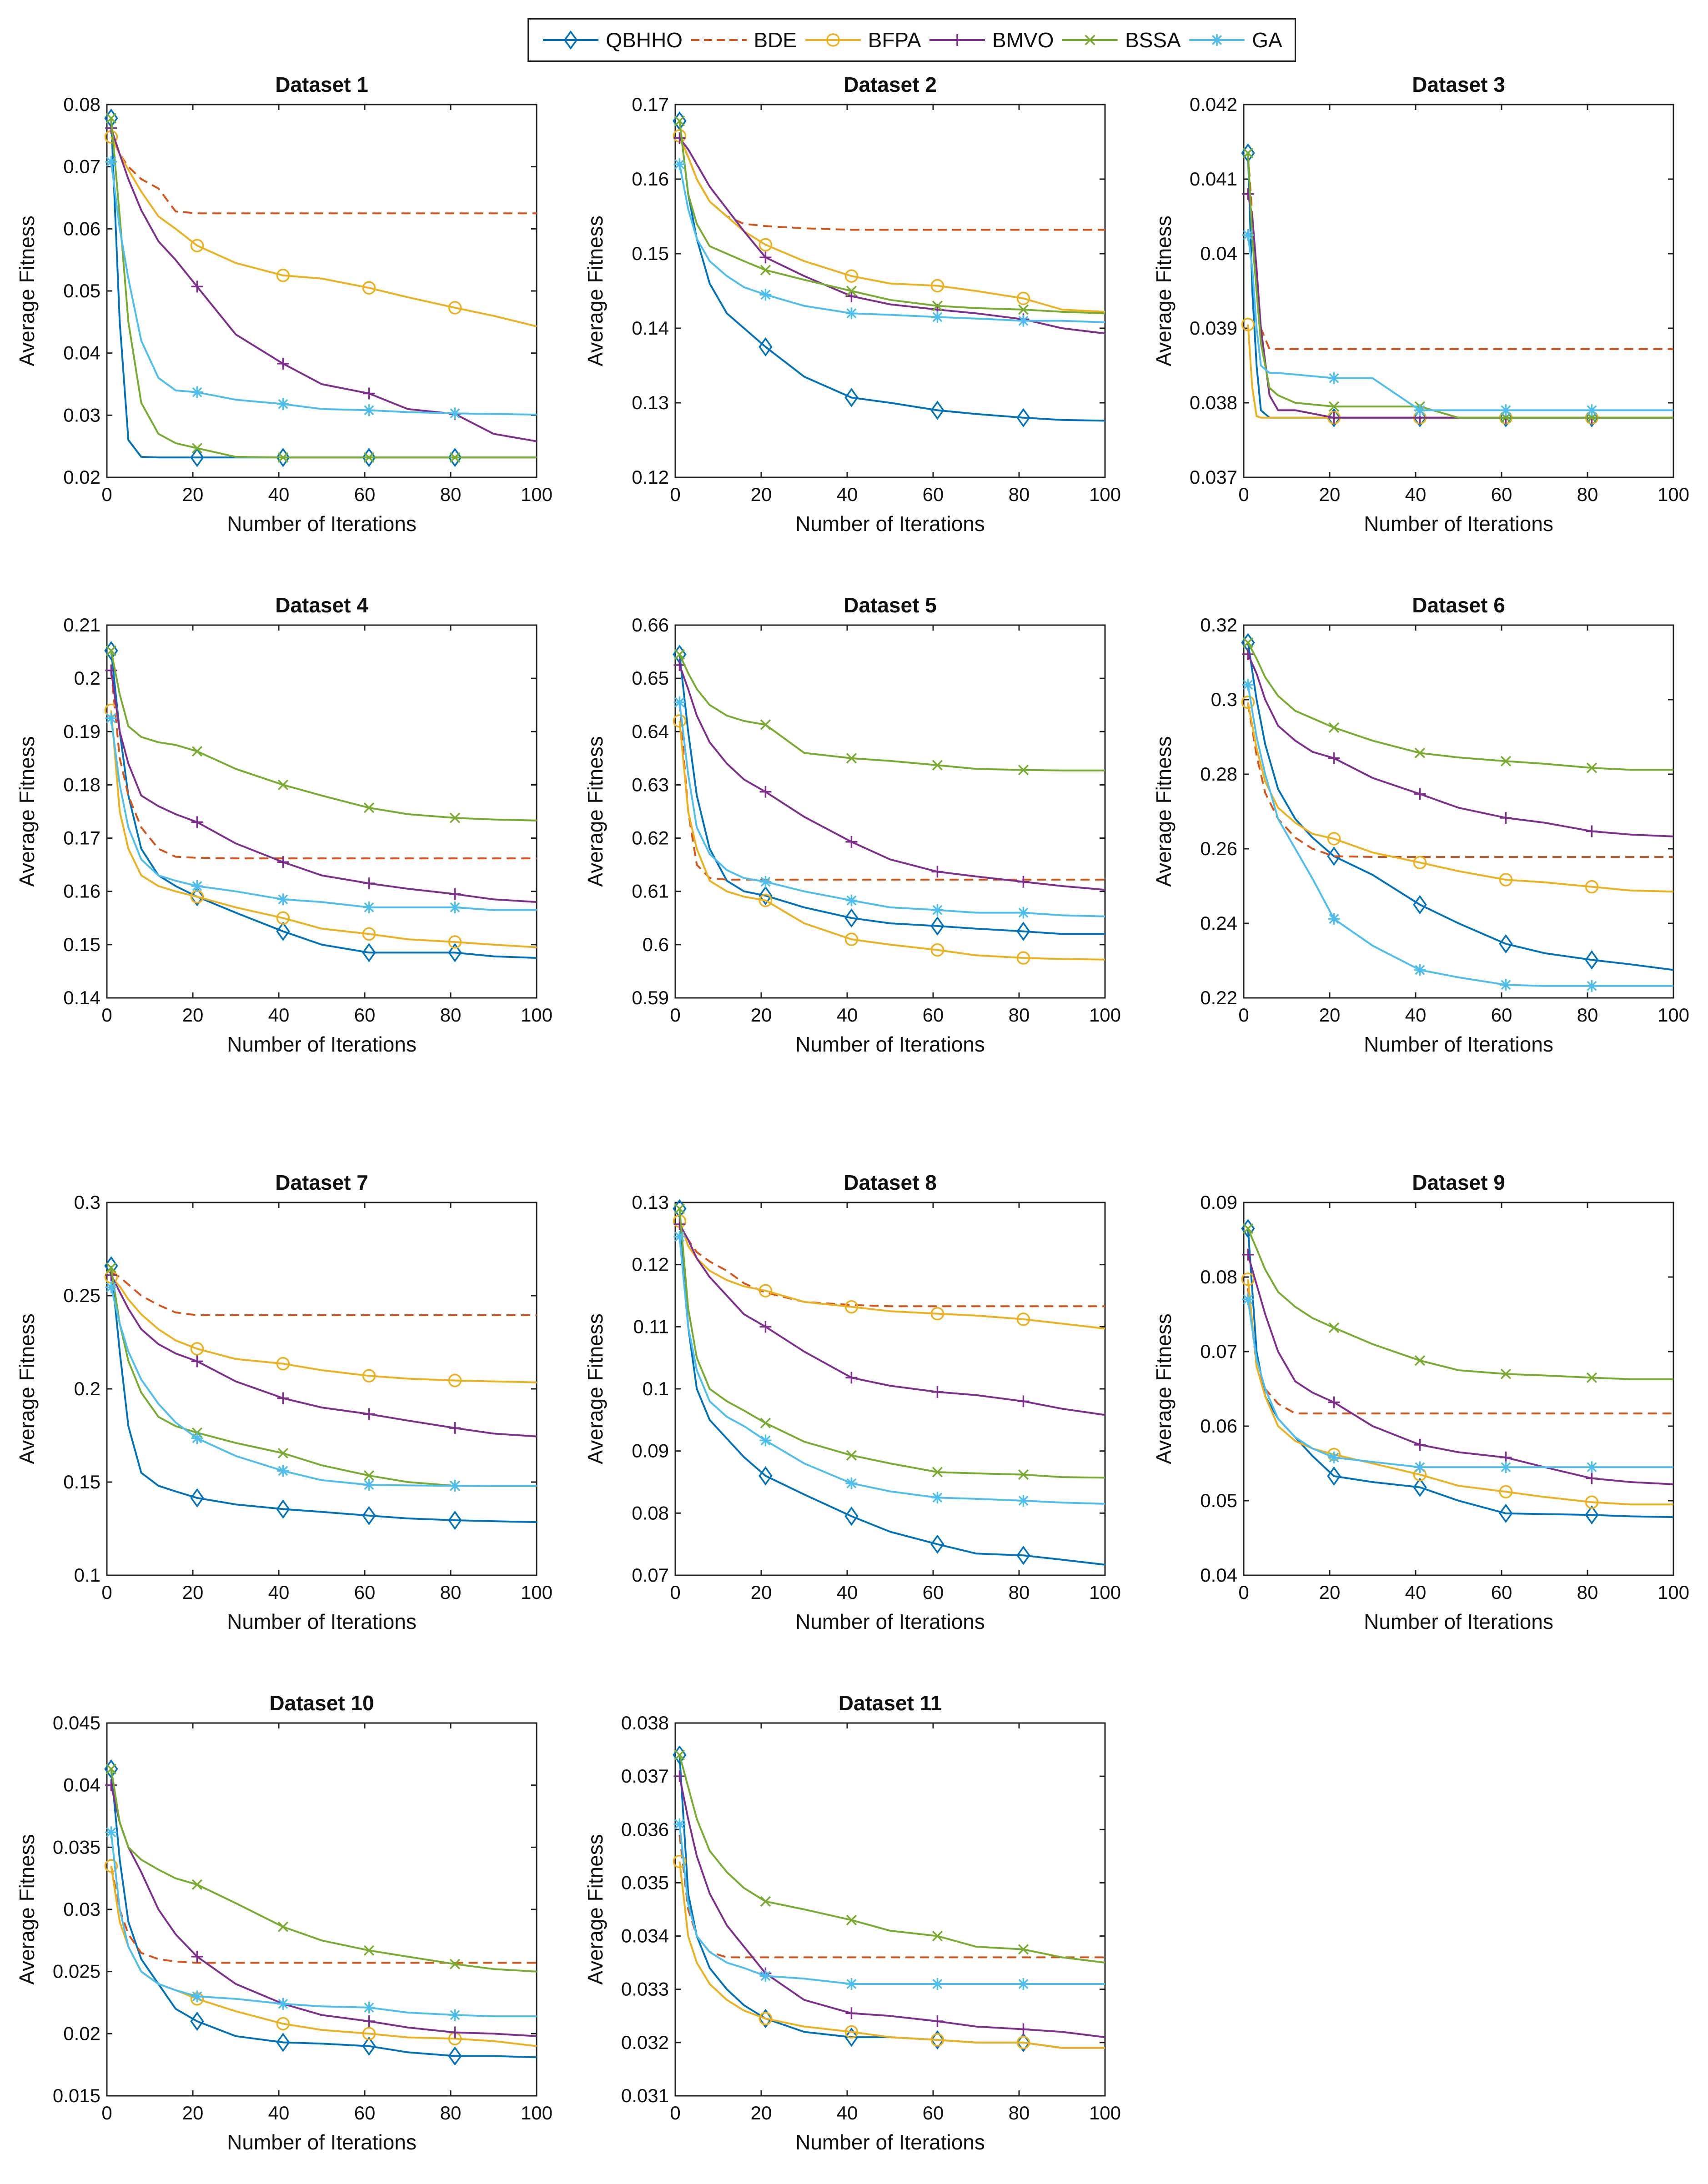 This screenshot has height=2184, width=1708. I want to click on series-bmvo, so click(1458, 742).